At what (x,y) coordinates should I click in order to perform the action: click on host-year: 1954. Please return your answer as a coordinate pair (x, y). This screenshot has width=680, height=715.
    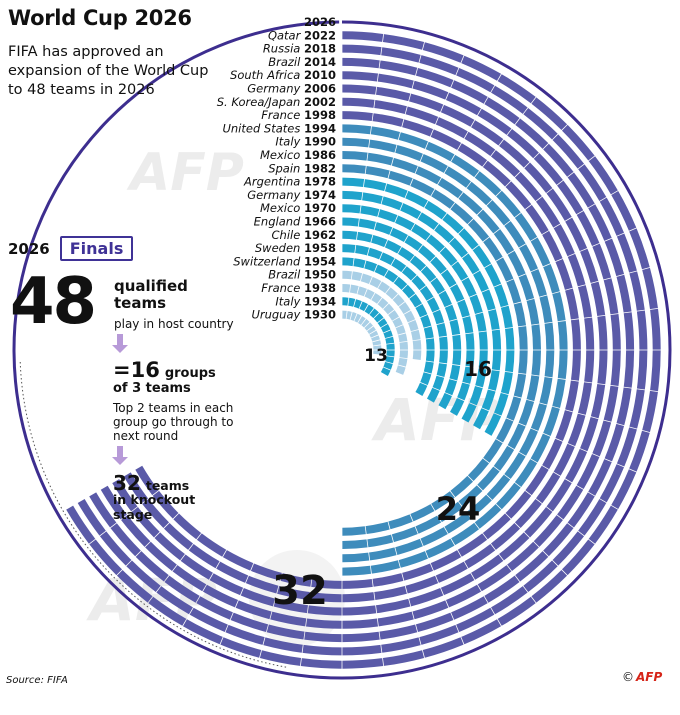
    Looking at the image, I should click on (320, 261).